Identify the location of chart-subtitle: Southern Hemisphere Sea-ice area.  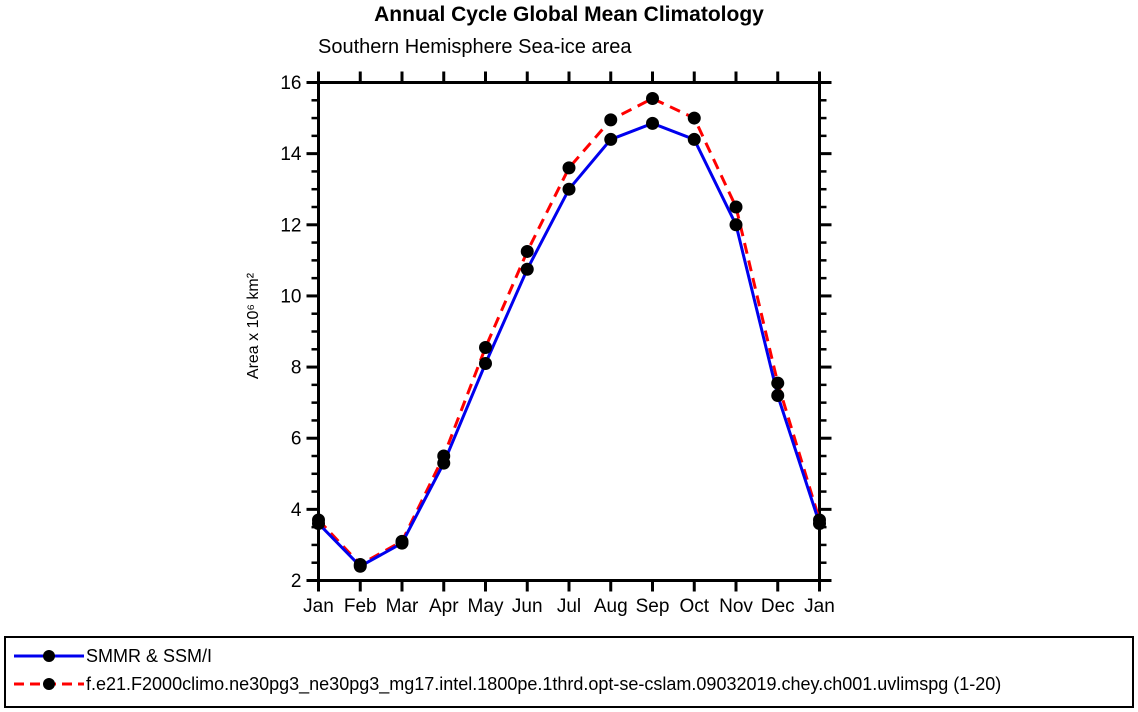
(475, 47).